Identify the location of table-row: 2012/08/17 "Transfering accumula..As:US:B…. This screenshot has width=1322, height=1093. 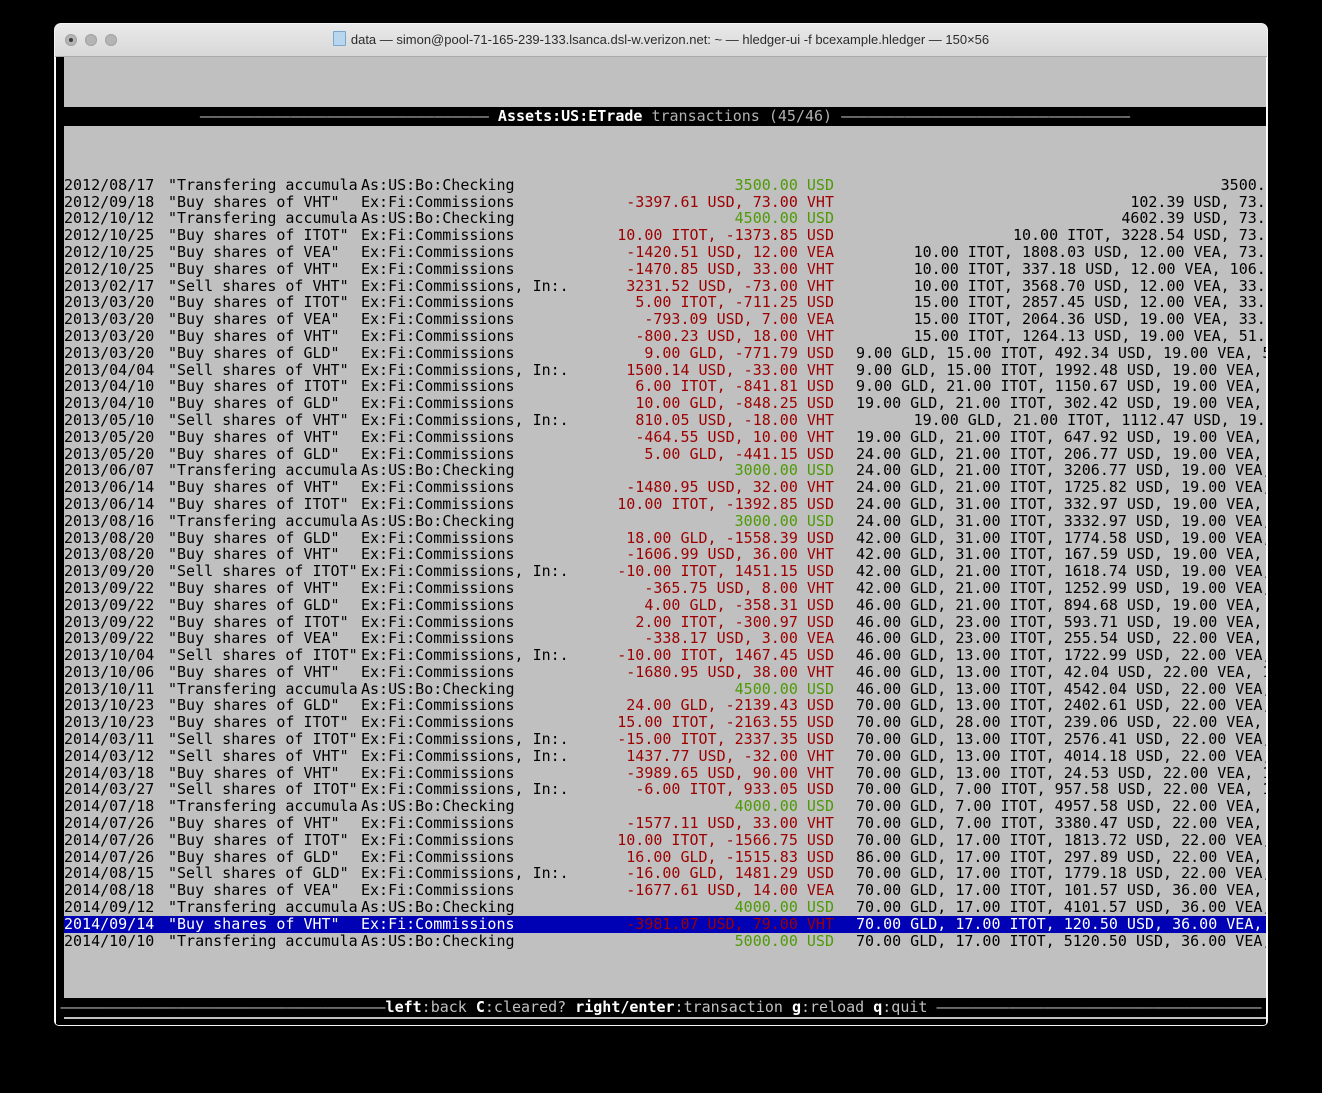
(665, 185).